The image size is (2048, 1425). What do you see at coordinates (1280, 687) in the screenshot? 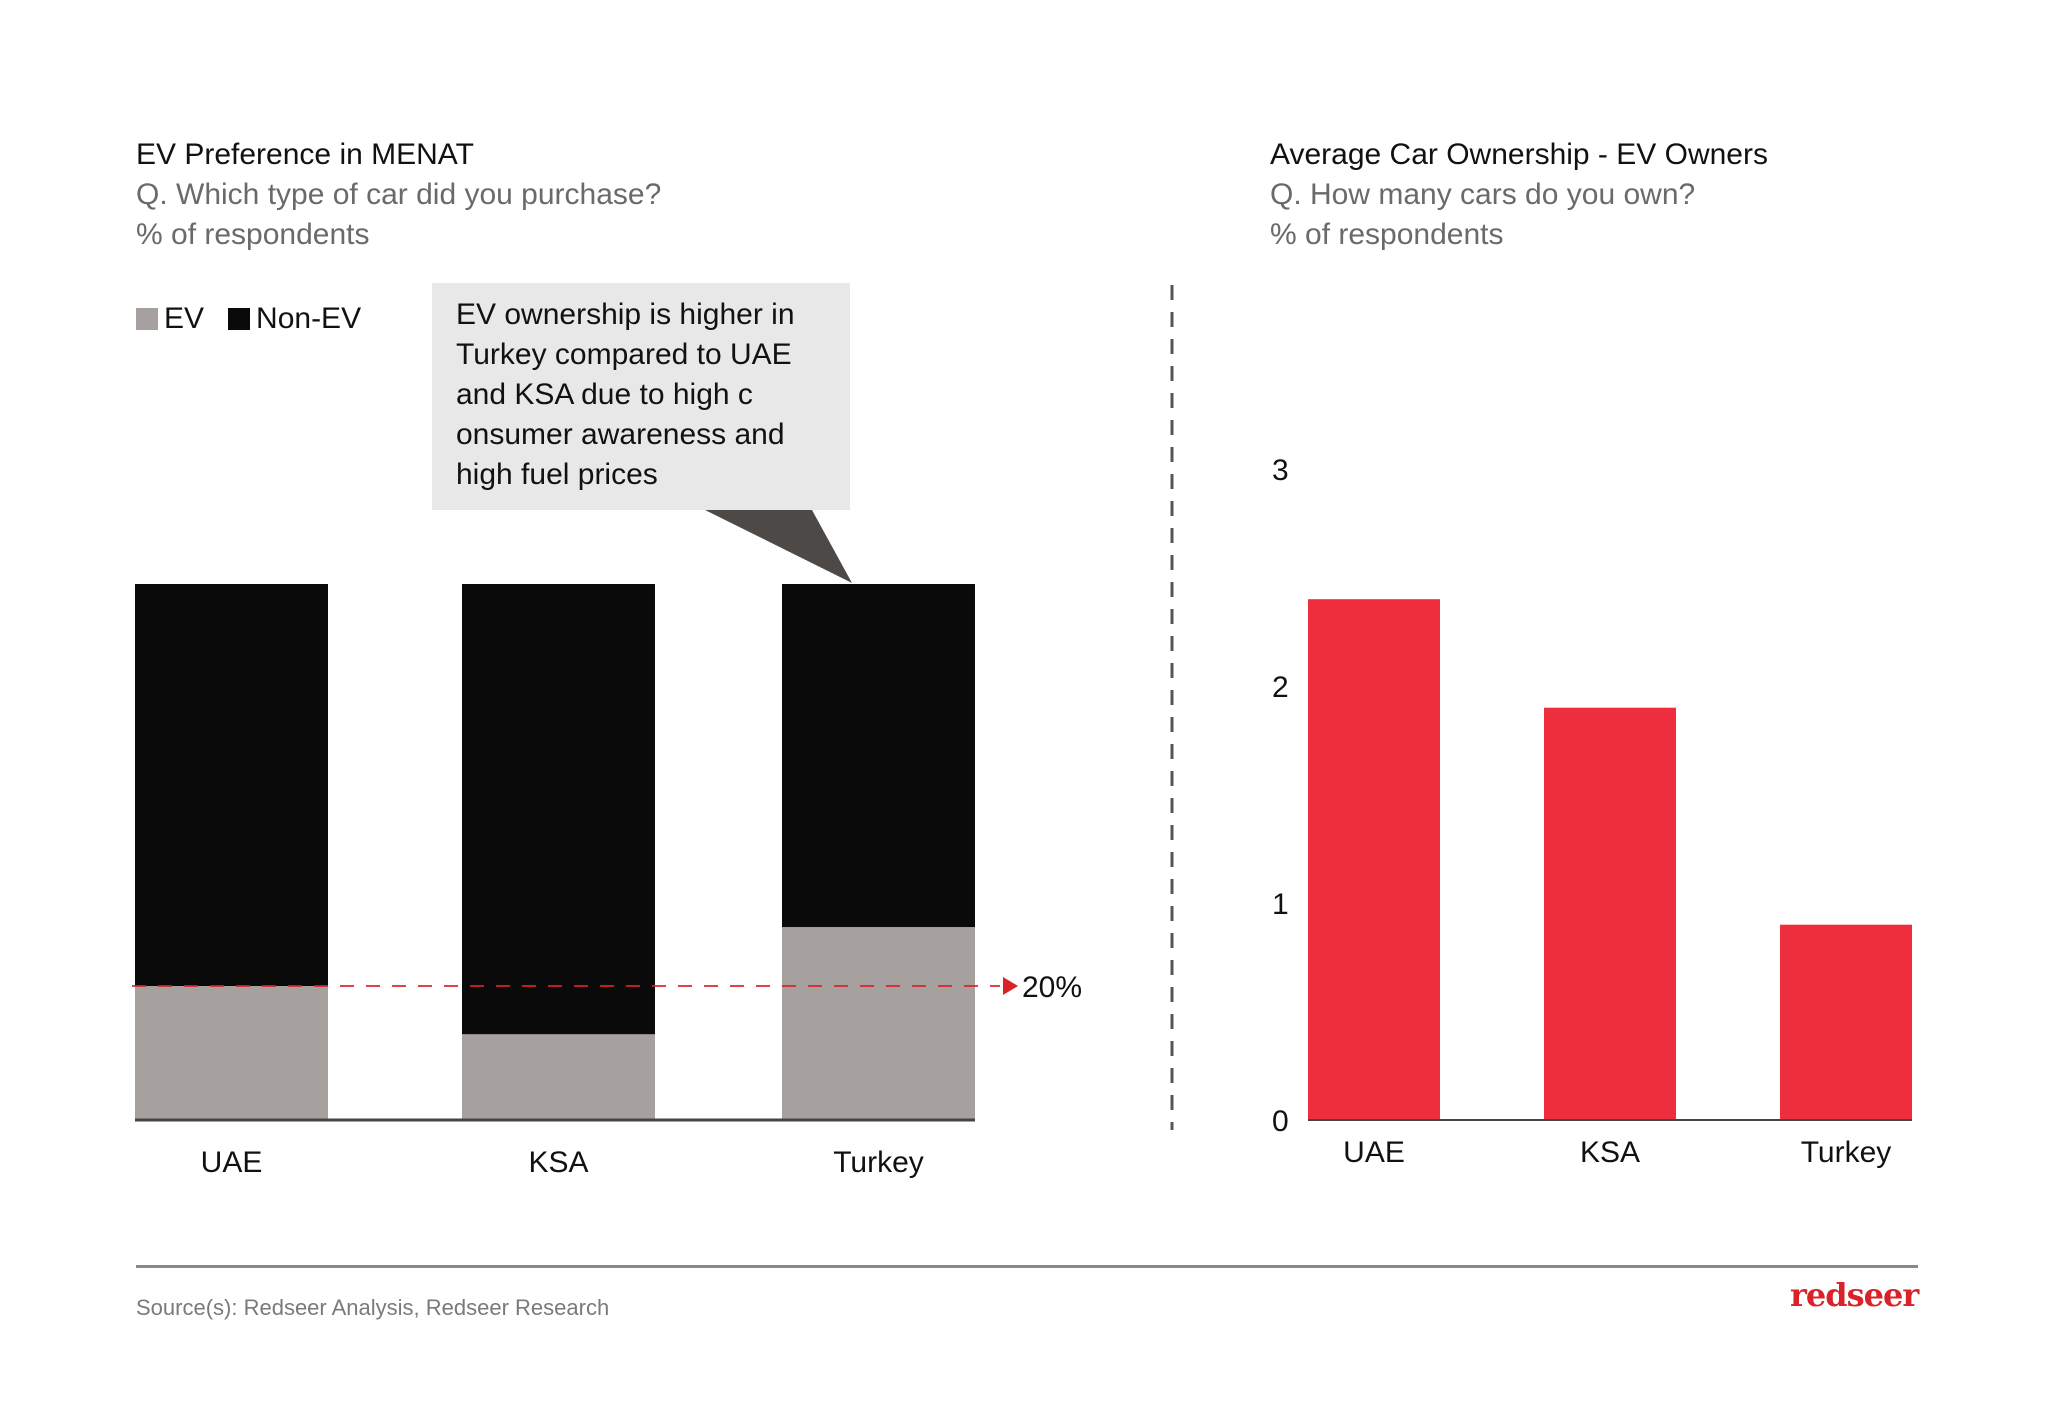
I see `y-tick-label: 2` at bounding box center [1280, 687].